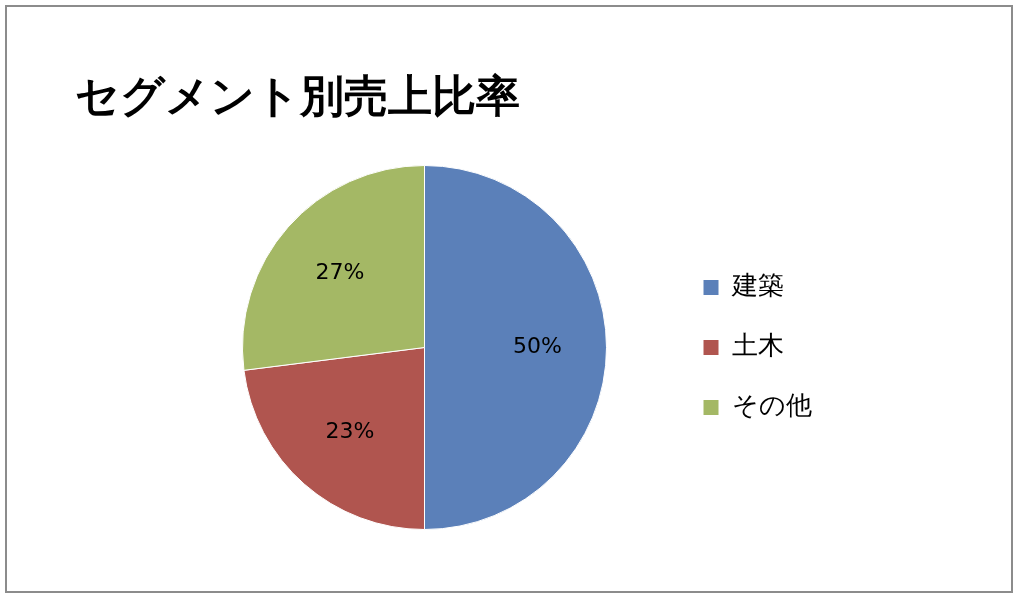 This screenshot has height=602, width=1022. I want to click on legend-label: その他, so click(772, 405).